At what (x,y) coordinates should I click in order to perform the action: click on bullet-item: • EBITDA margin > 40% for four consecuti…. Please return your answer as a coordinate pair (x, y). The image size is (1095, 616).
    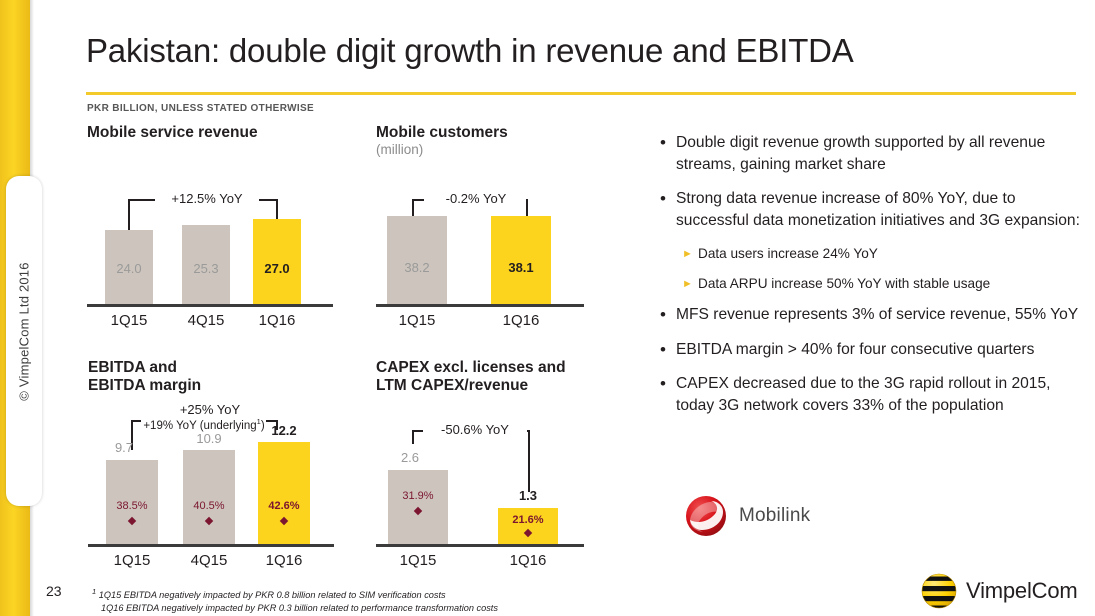
    Looking at the image, I should click on (870, 350).